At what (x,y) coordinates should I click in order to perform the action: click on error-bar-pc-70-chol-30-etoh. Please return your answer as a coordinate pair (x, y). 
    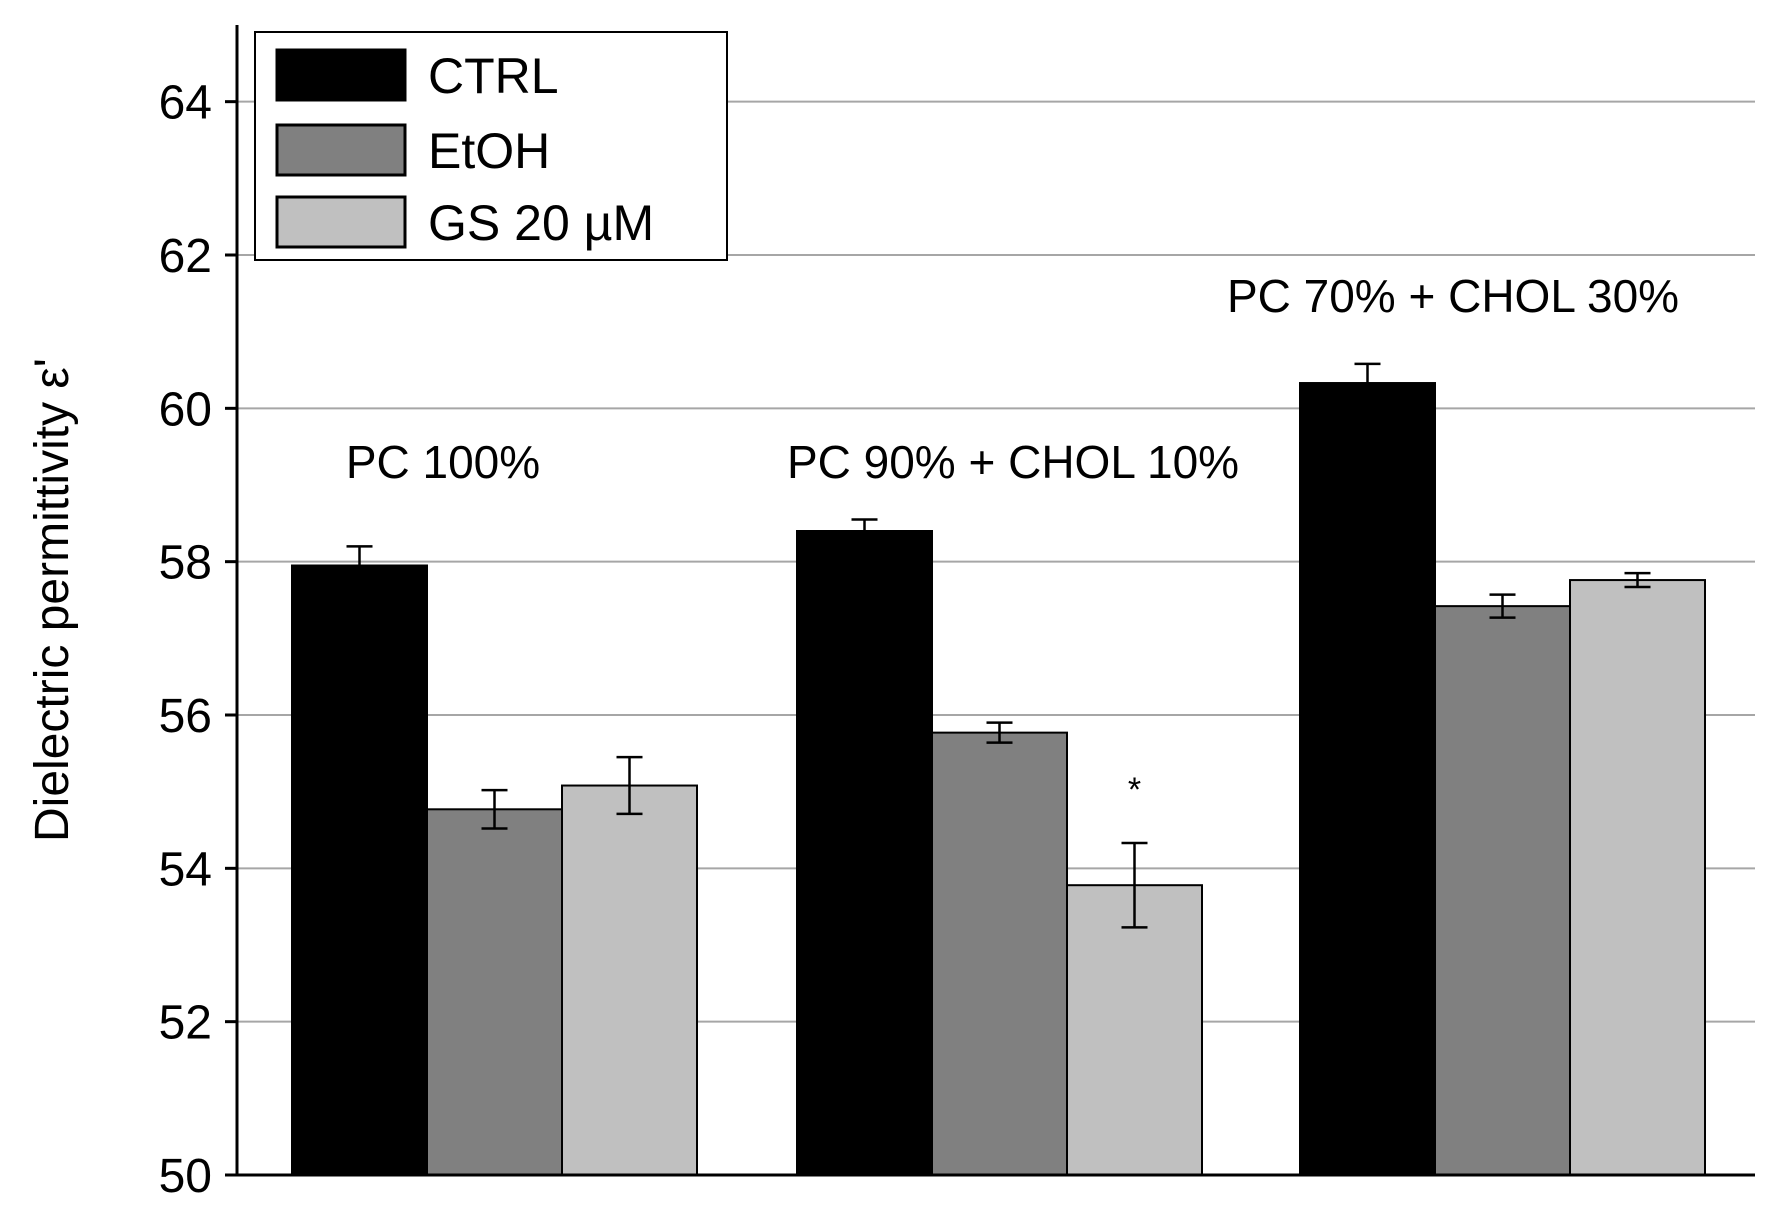
    Looking at the image, I should click on (1502, 606).